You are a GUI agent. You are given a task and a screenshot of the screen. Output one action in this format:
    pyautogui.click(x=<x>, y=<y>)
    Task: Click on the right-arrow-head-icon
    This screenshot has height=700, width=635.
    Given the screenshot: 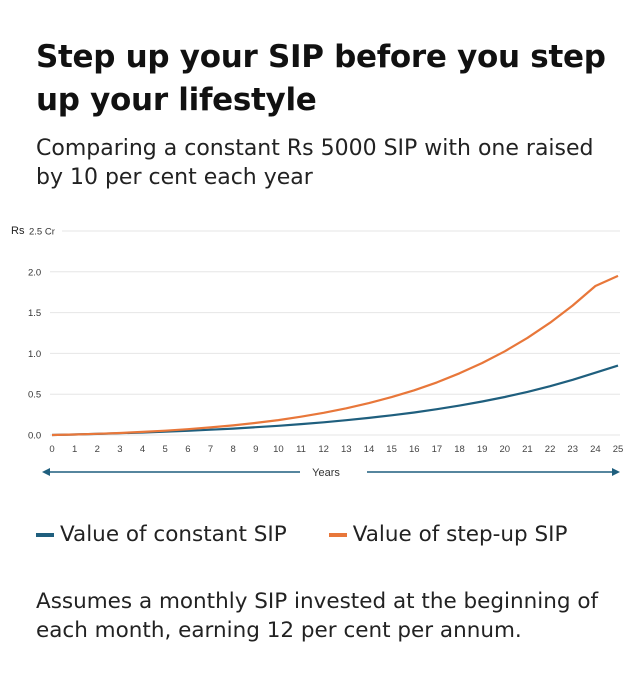 What is the action you would take?
    pyautogui.click(x=616, y=472)
    